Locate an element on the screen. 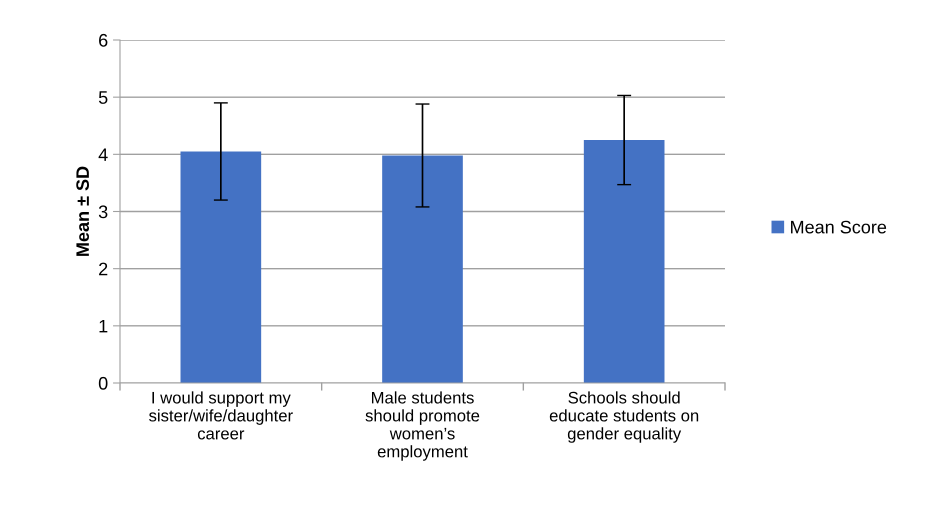 This screenshot has width=934, height=527. x-tick-label: Male students should promote women’s employment is located at coordinates (423, 426).